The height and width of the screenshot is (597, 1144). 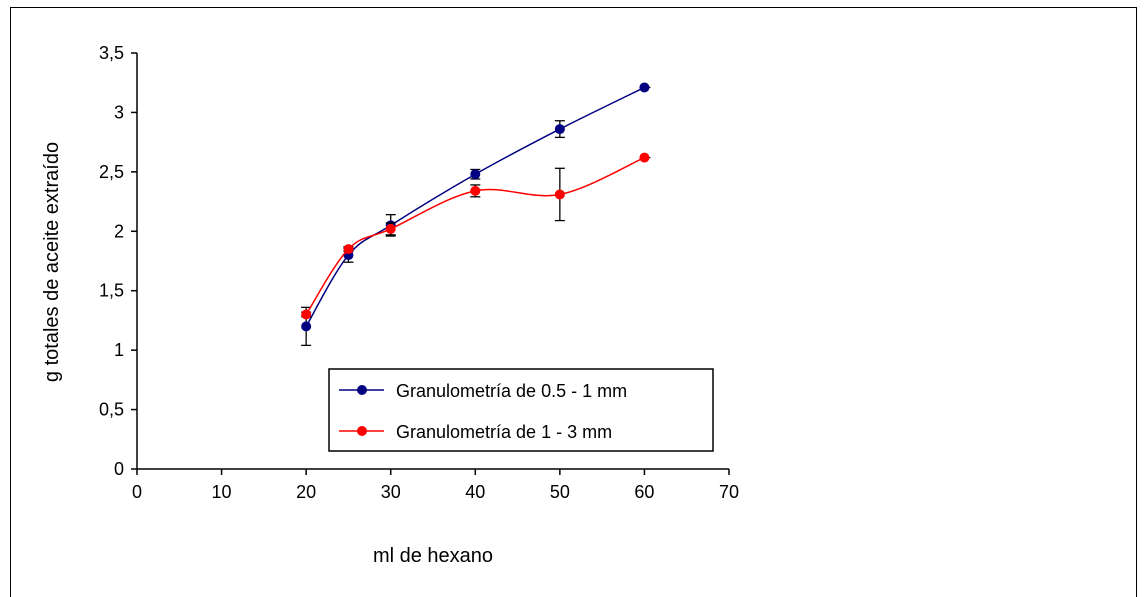 What do you see at coordinates (306, 492) in the screenshot?
I see `x-tick-label: 20` at bounding box center [306, 492].